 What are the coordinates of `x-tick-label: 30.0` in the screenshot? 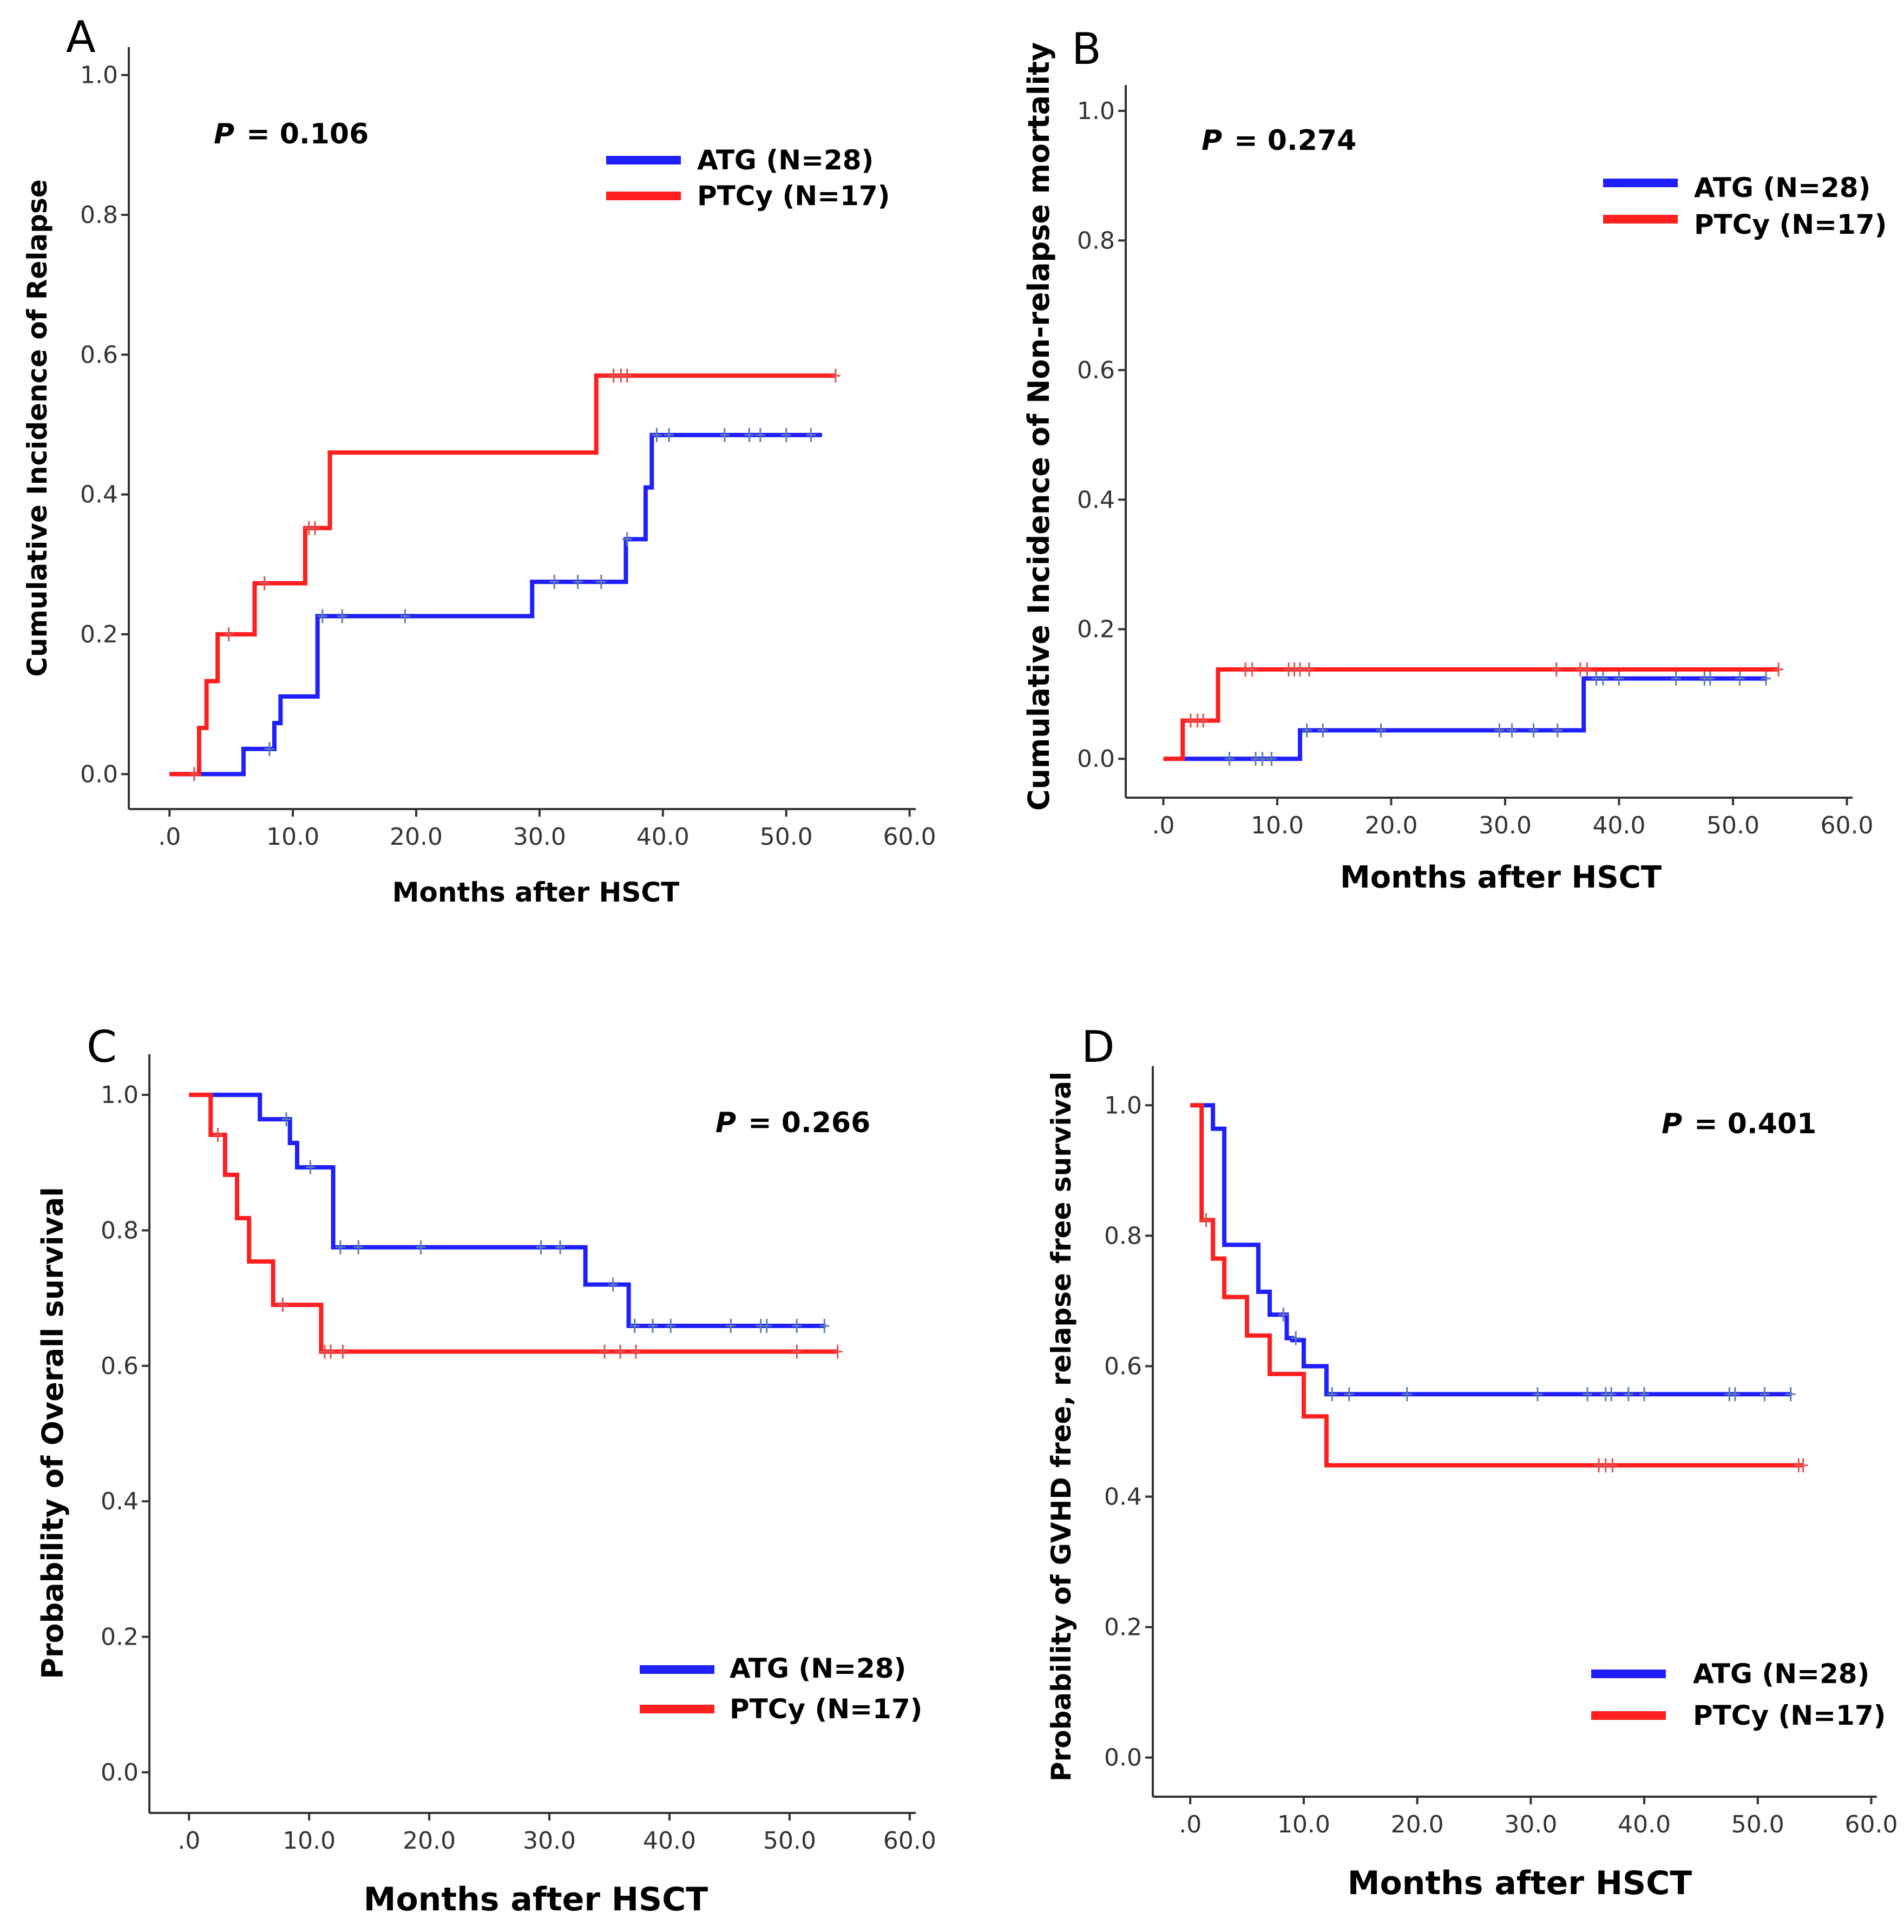 It's located at (1505, 825).